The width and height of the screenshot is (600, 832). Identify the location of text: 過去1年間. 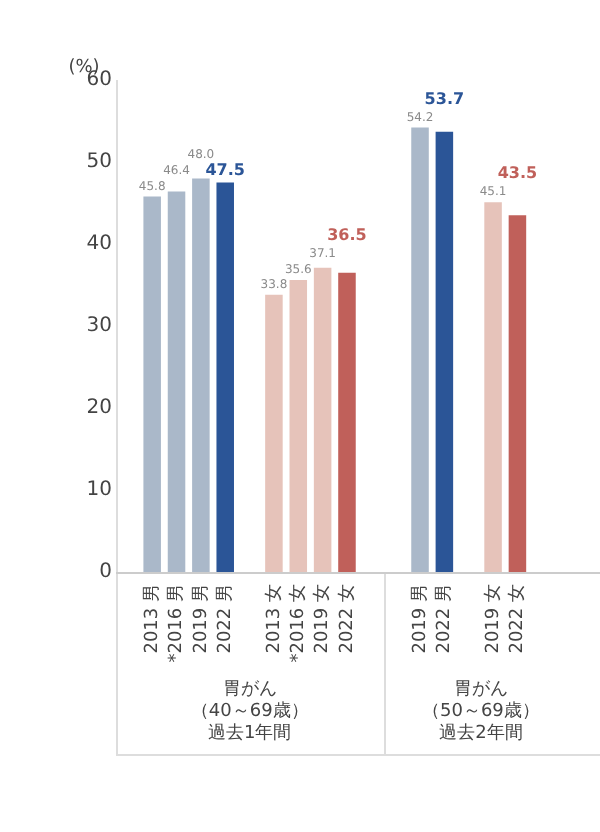
(250, 732).